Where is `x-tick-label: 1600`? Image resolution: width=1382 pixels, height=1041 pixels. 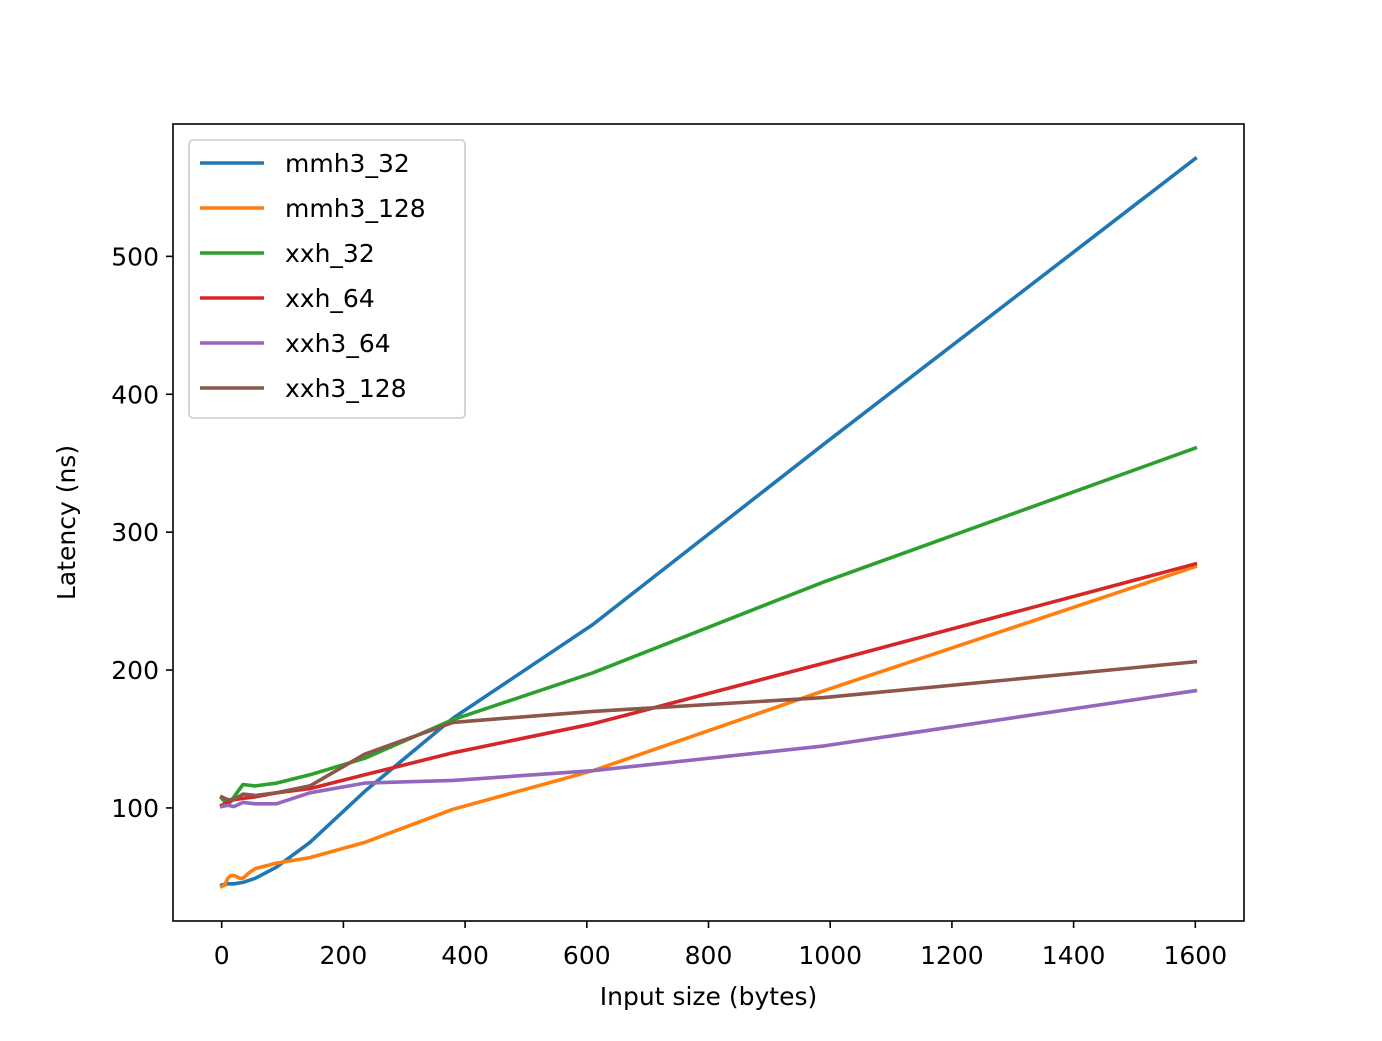 x-tick-label: 1600 is located at coordinates (1196, 955).